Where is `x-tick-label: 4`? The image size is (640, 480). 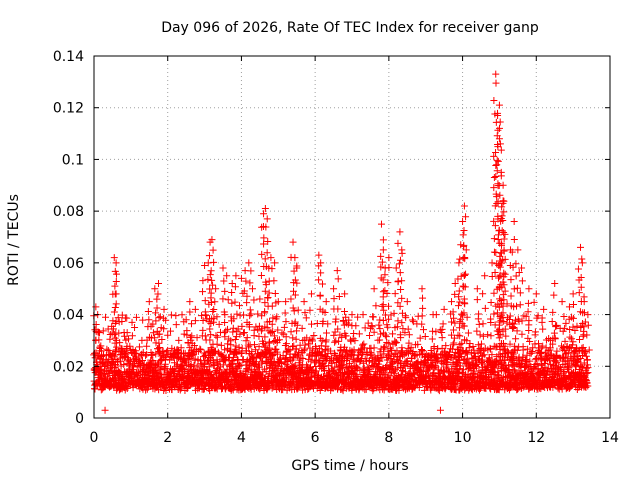 x-tick-label: 4 is located at coordinates (241, 438).